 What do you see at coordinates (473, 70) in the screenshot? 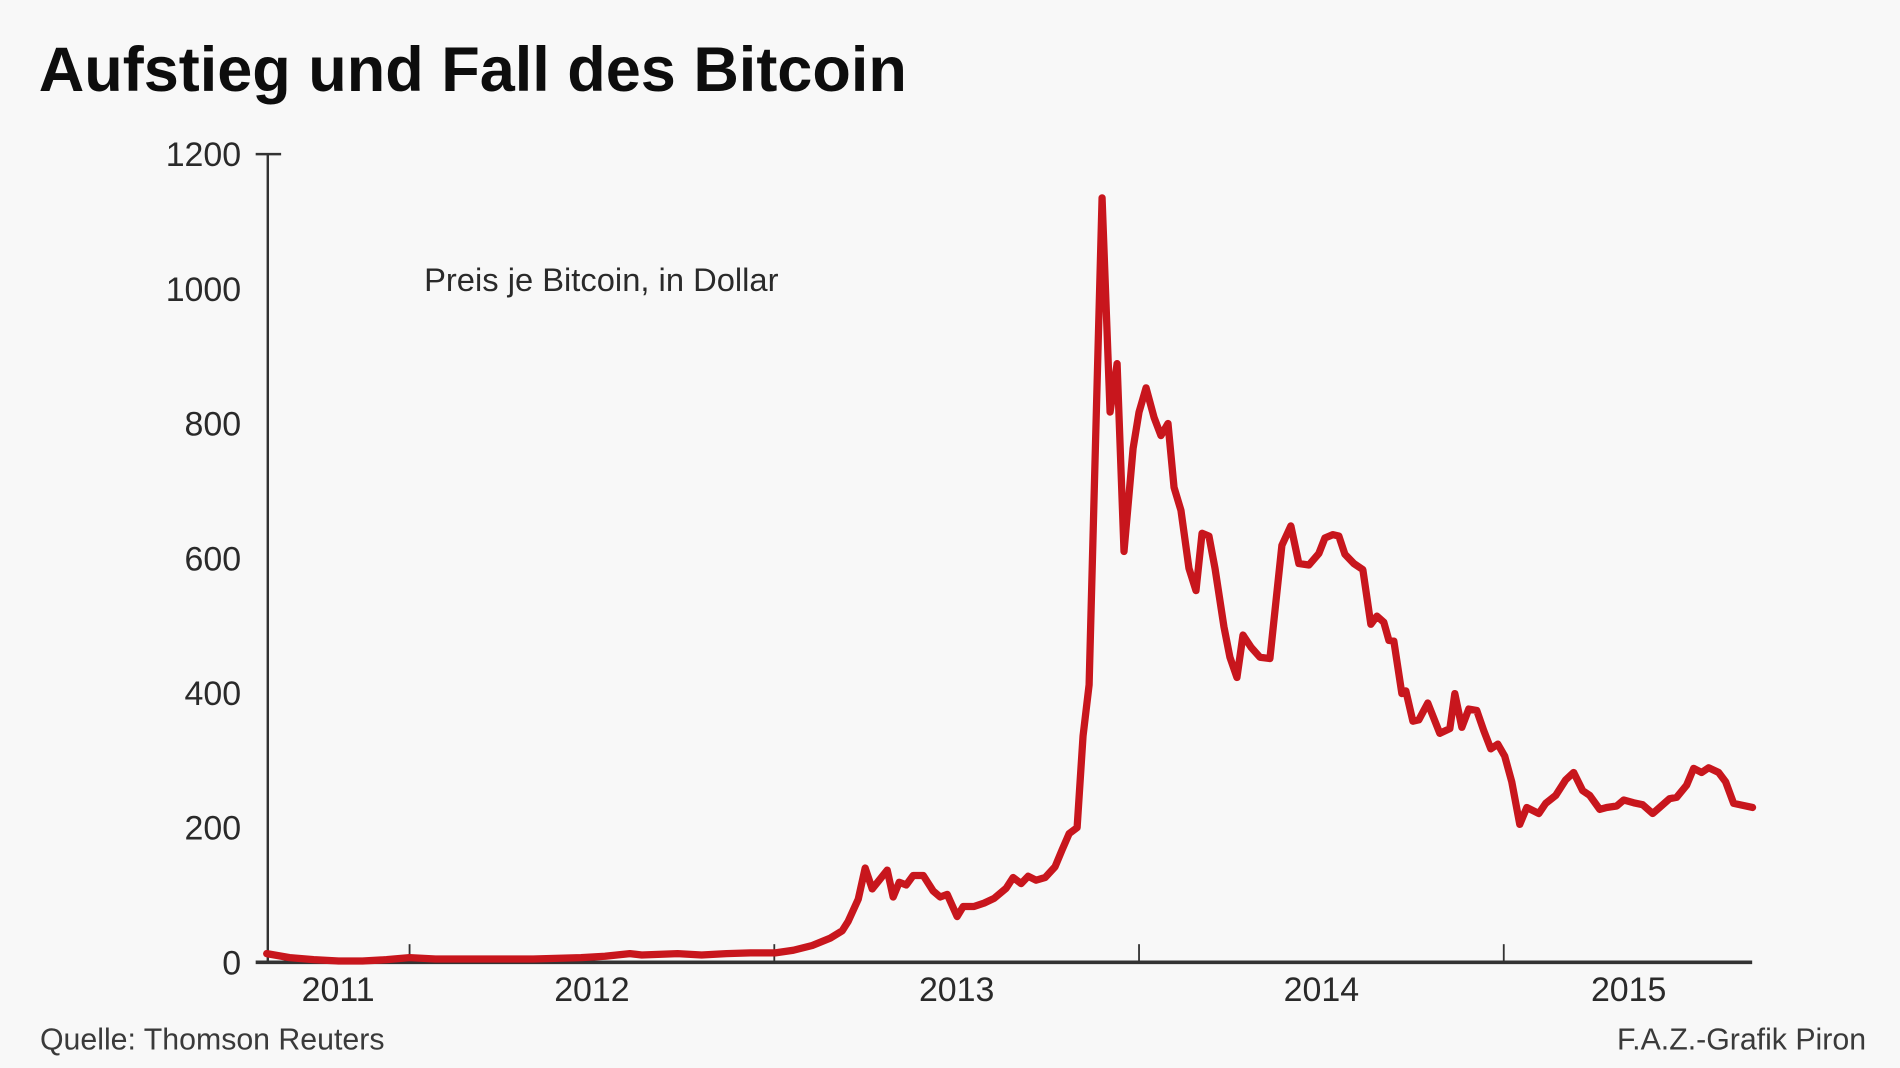
I see `chart-title: Aufstieg und Fall des Bitcoin` at bounding box center [473, 70].